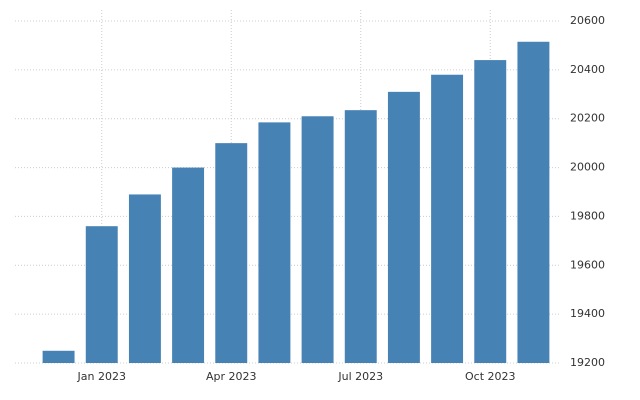 The height and width of the screenshot is (400, 640). What do you see at coordinates (587, 362) in the screenshot?
I see `y-tick-label: 19200` at bounding box center [587, 362].